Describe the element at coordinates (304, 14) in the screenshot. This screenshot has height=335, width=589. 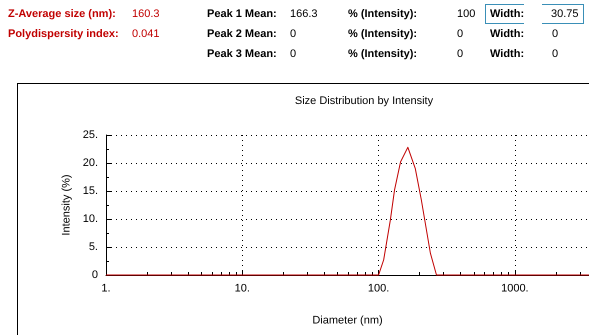
I see `text: 166.3` at that location.